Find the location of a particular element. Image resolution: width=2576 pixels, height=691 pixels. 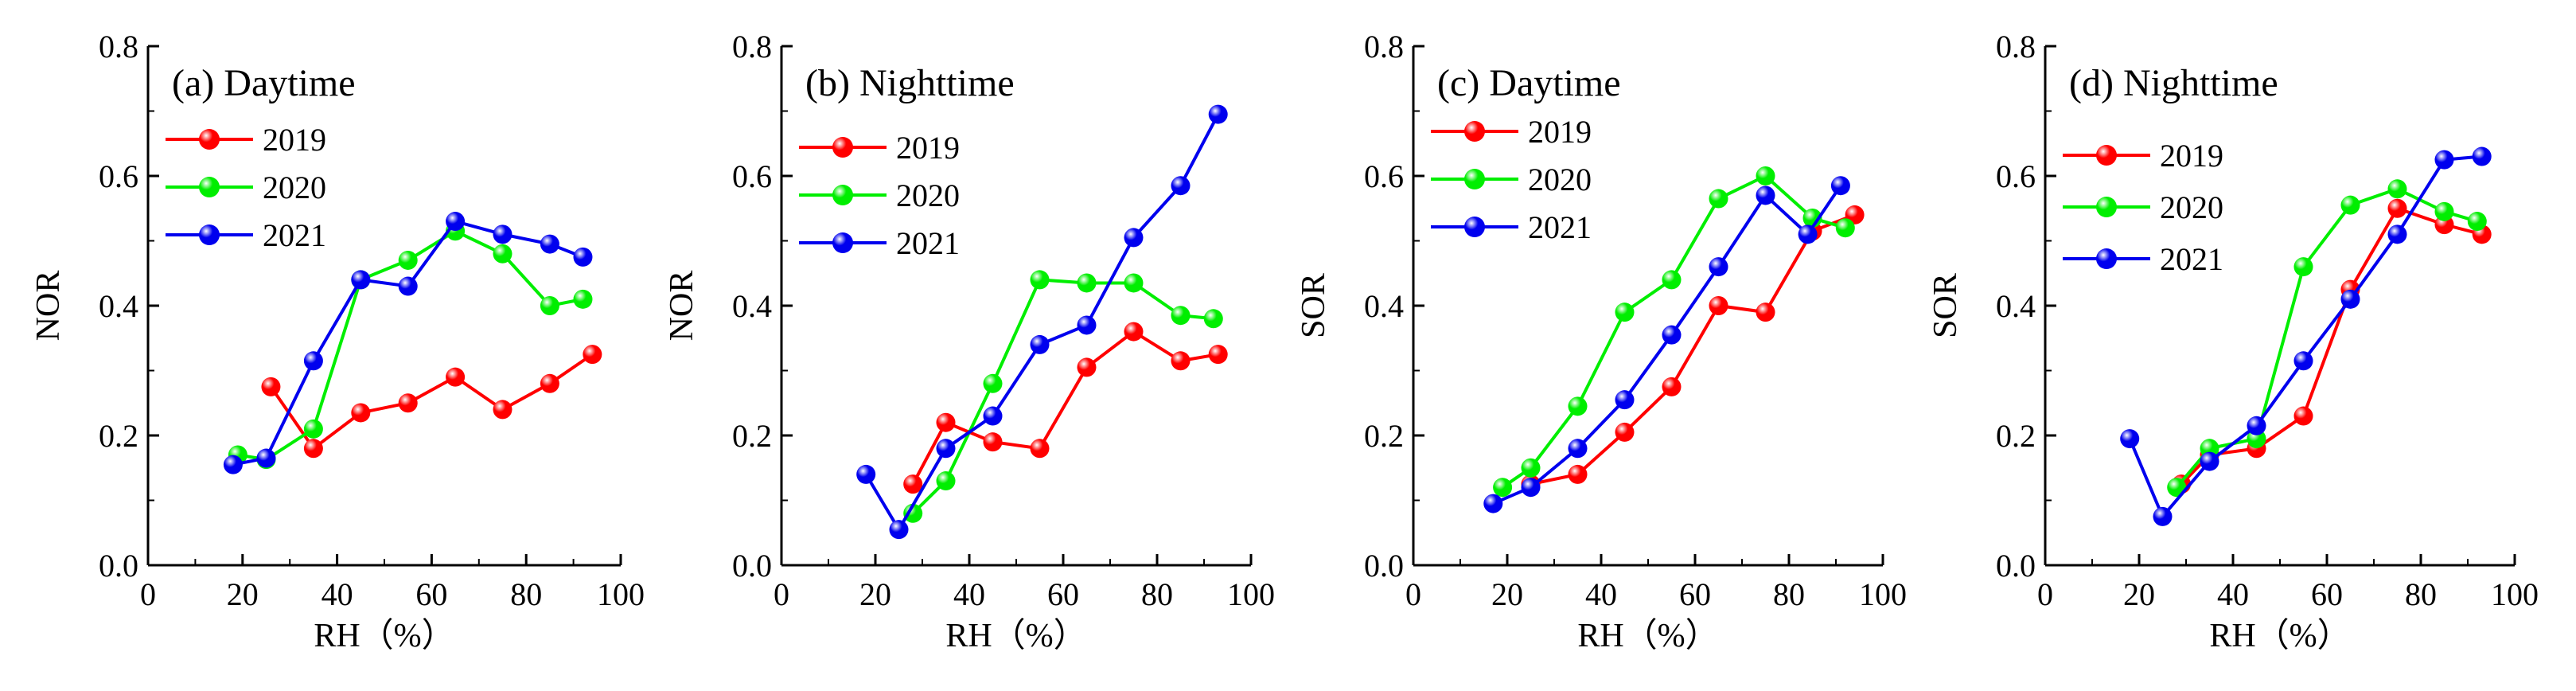

y-axis-title: SOR is located at coordinates (1945, 306).